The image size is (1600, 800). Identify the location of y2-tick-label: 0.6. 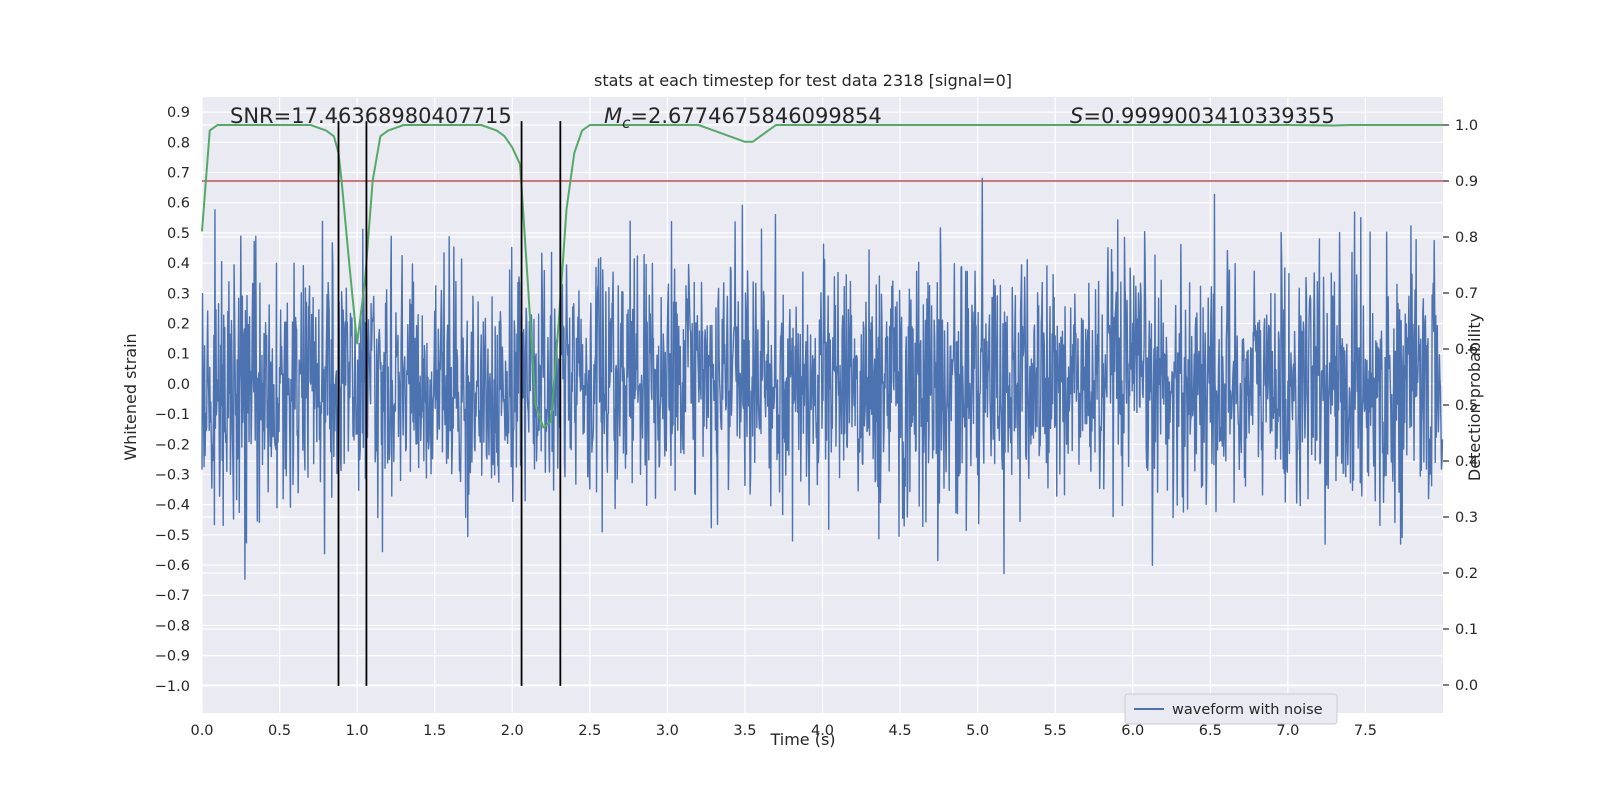
(1466, 350).